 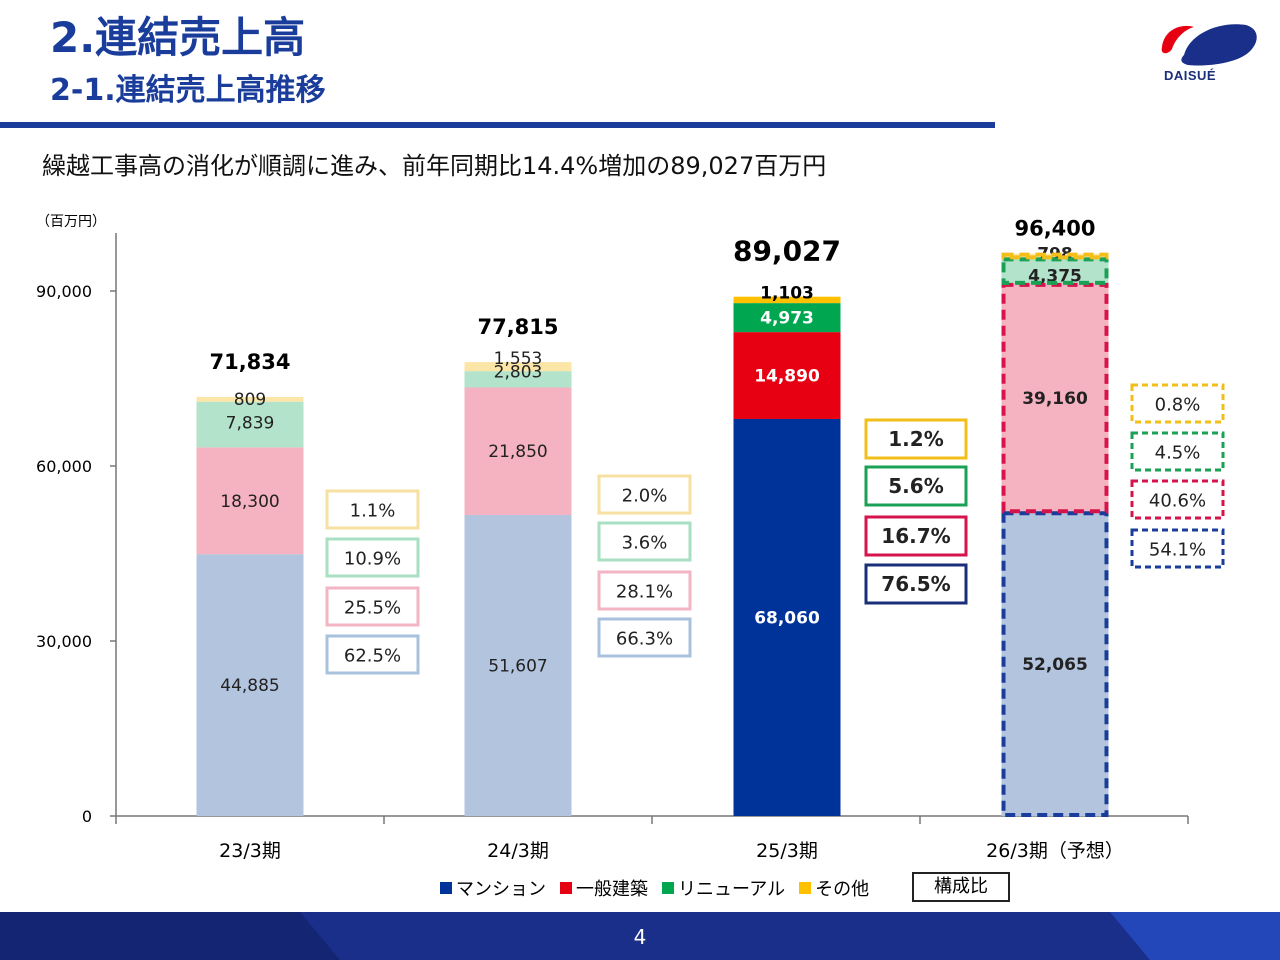 I want to click on bar-value-label: 18,300, so click(x=249, y=502).